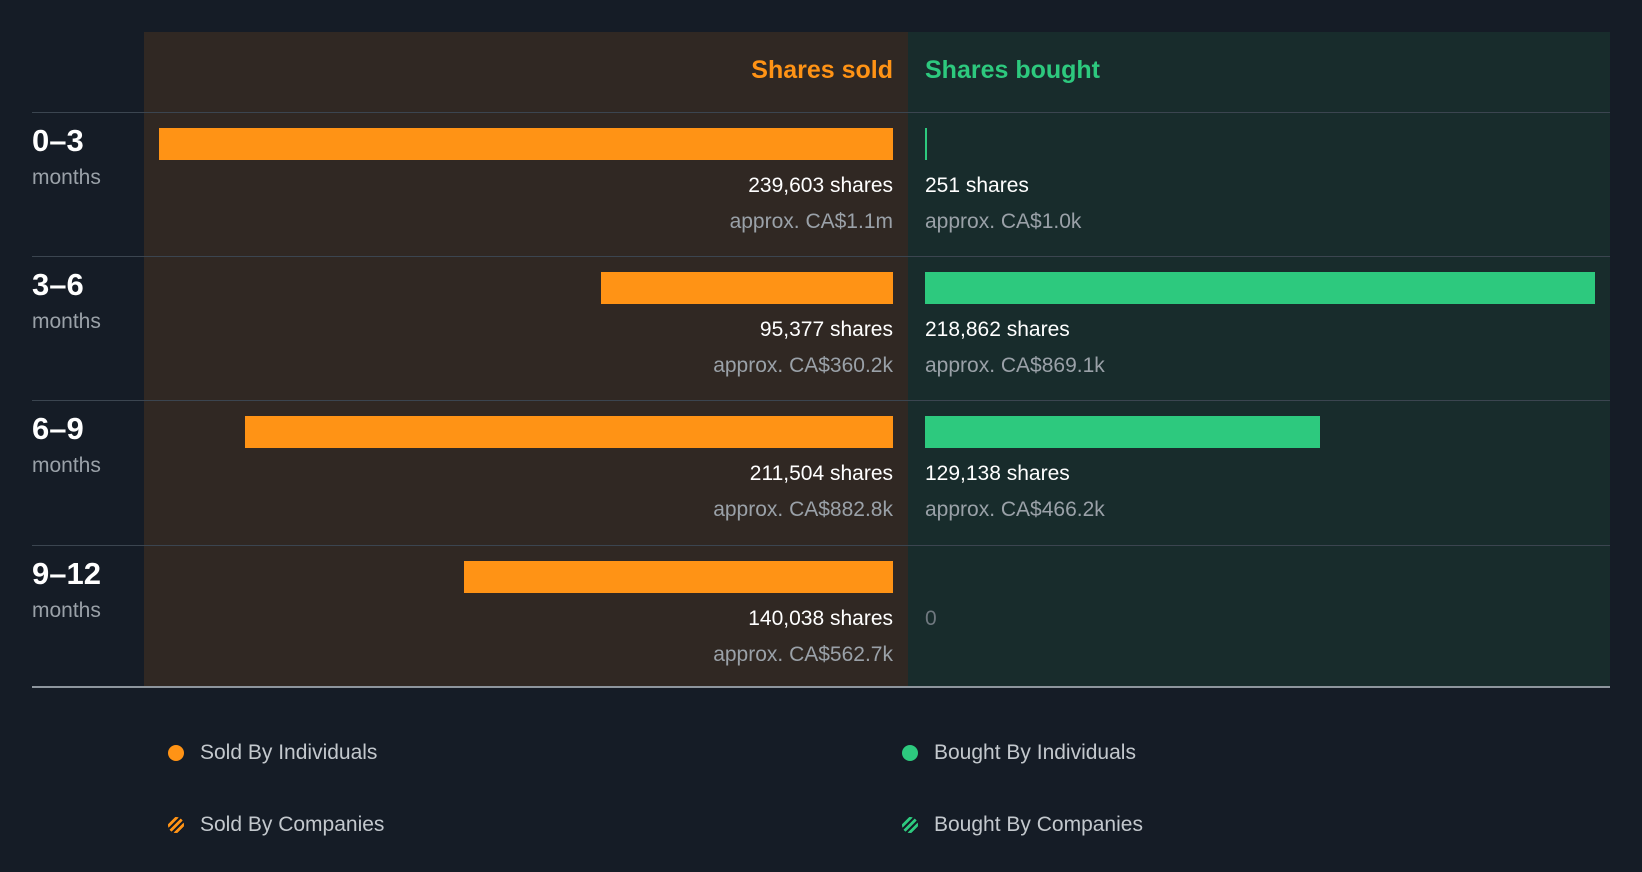 This screenshot has width=1642, height=872. What do you see at coordinates (1003, 221) in the screenshot?
I see `bought-value-label: approx. CA$1.0k` at bounding box center [1003, 221].